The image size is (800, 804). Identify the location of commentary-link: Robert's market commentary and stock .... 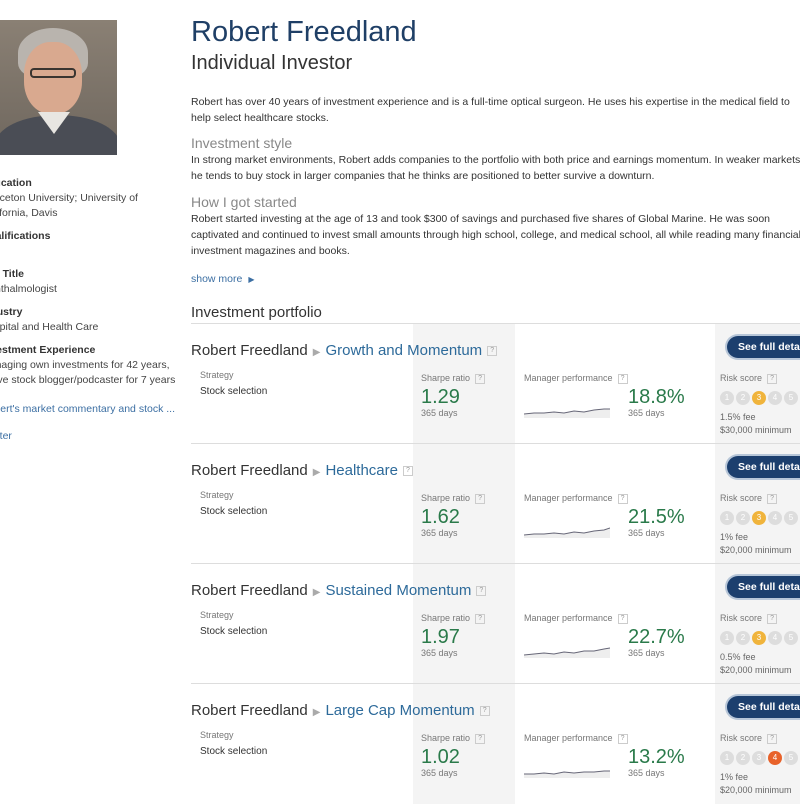
(87, 409).